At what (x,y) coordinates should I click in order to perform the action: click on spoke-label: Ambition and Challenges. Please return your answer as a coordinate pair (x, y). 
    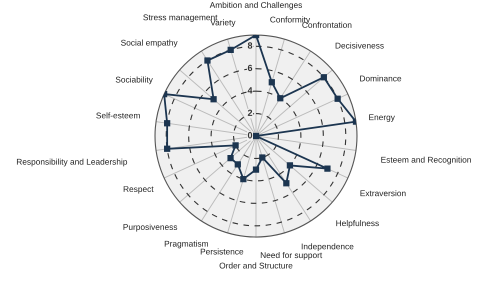
    Looking at the image, I should click on (256, 6).